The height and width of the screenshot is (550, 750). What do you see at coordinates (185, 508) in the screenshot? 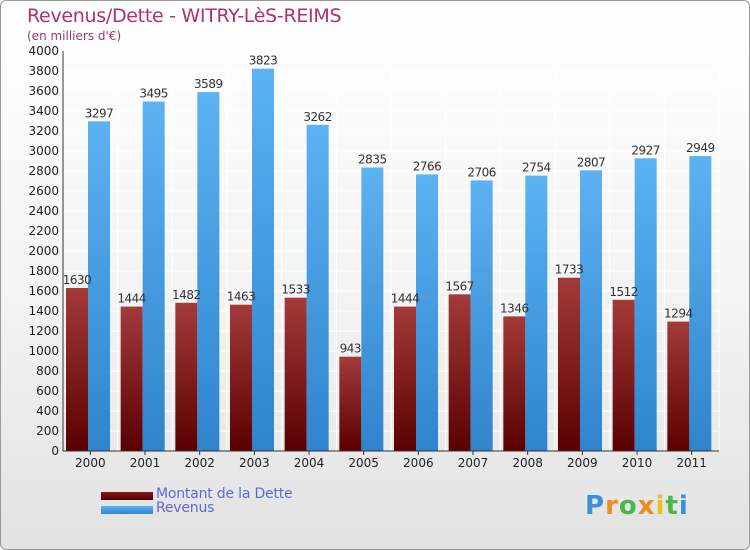
I see `legend-label-revenus: Revenus` at bounding box center [185, 508].